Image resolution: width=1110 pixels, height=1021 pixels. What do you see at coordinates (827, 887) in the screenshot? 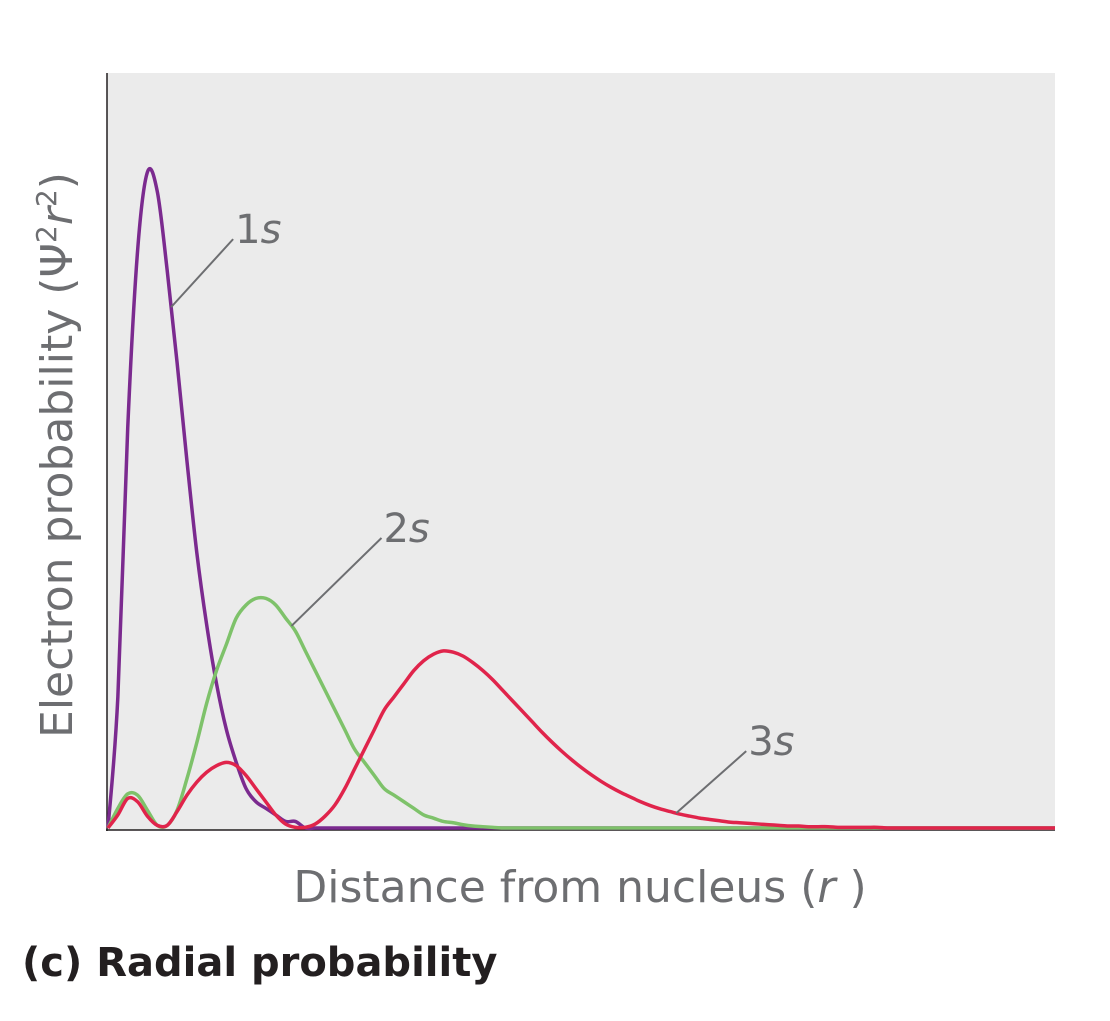
I see `x-axis-label-variable: r` at bounding box center [827, 887].